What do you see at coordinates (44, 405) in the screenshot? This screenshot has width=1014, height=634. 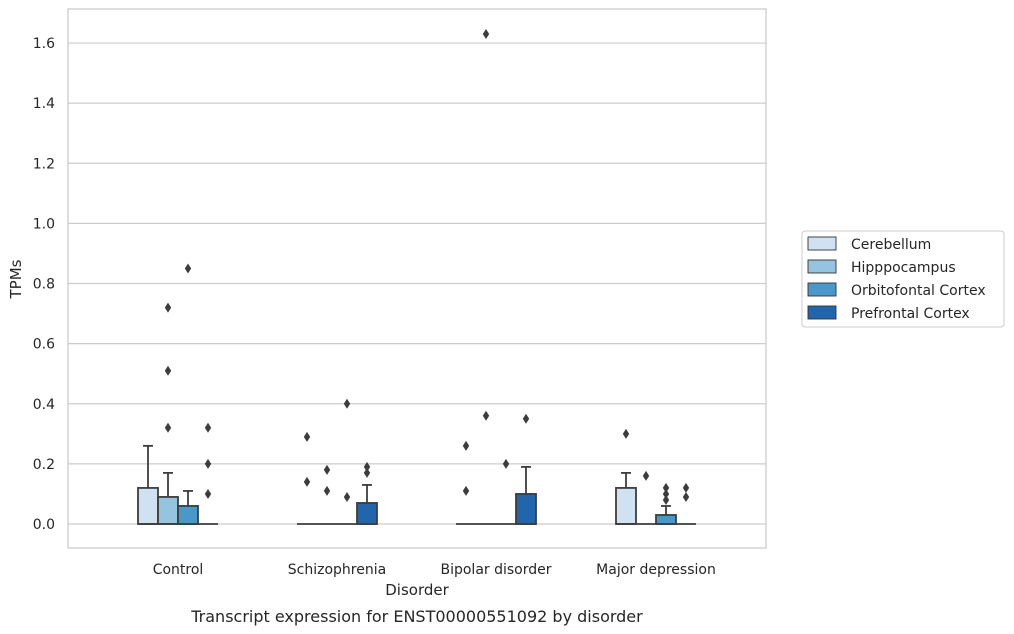 I see `y-tick-label: 0.4` at bounding box center [44, 405].